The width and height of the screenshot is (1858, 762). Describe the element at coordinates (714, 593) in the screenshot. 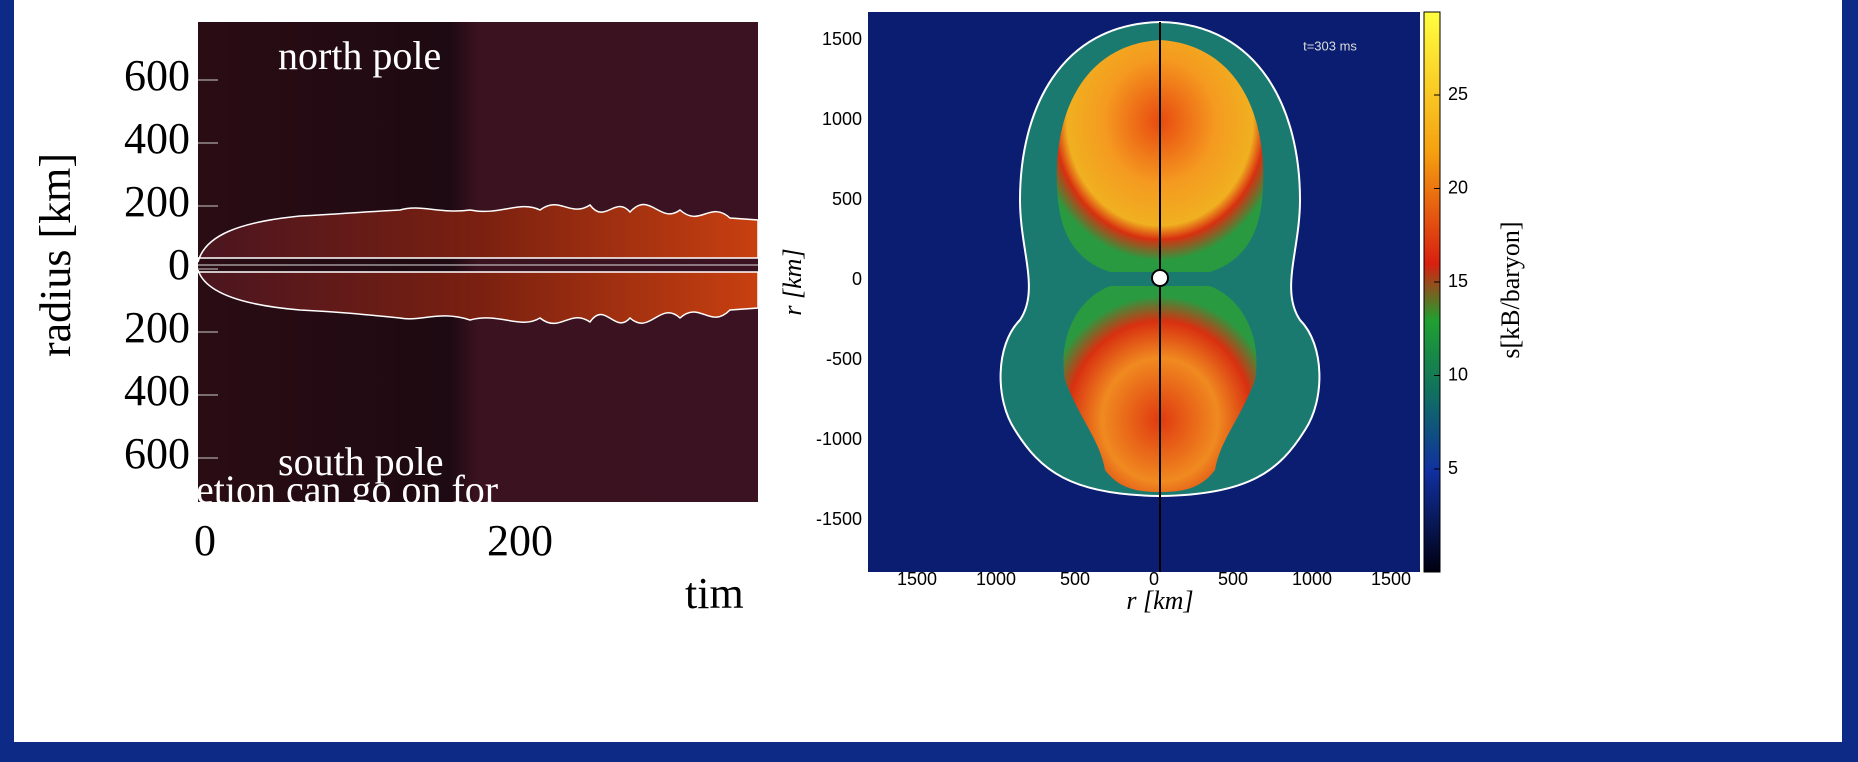

I see `x-axis-label: tim` at that location.